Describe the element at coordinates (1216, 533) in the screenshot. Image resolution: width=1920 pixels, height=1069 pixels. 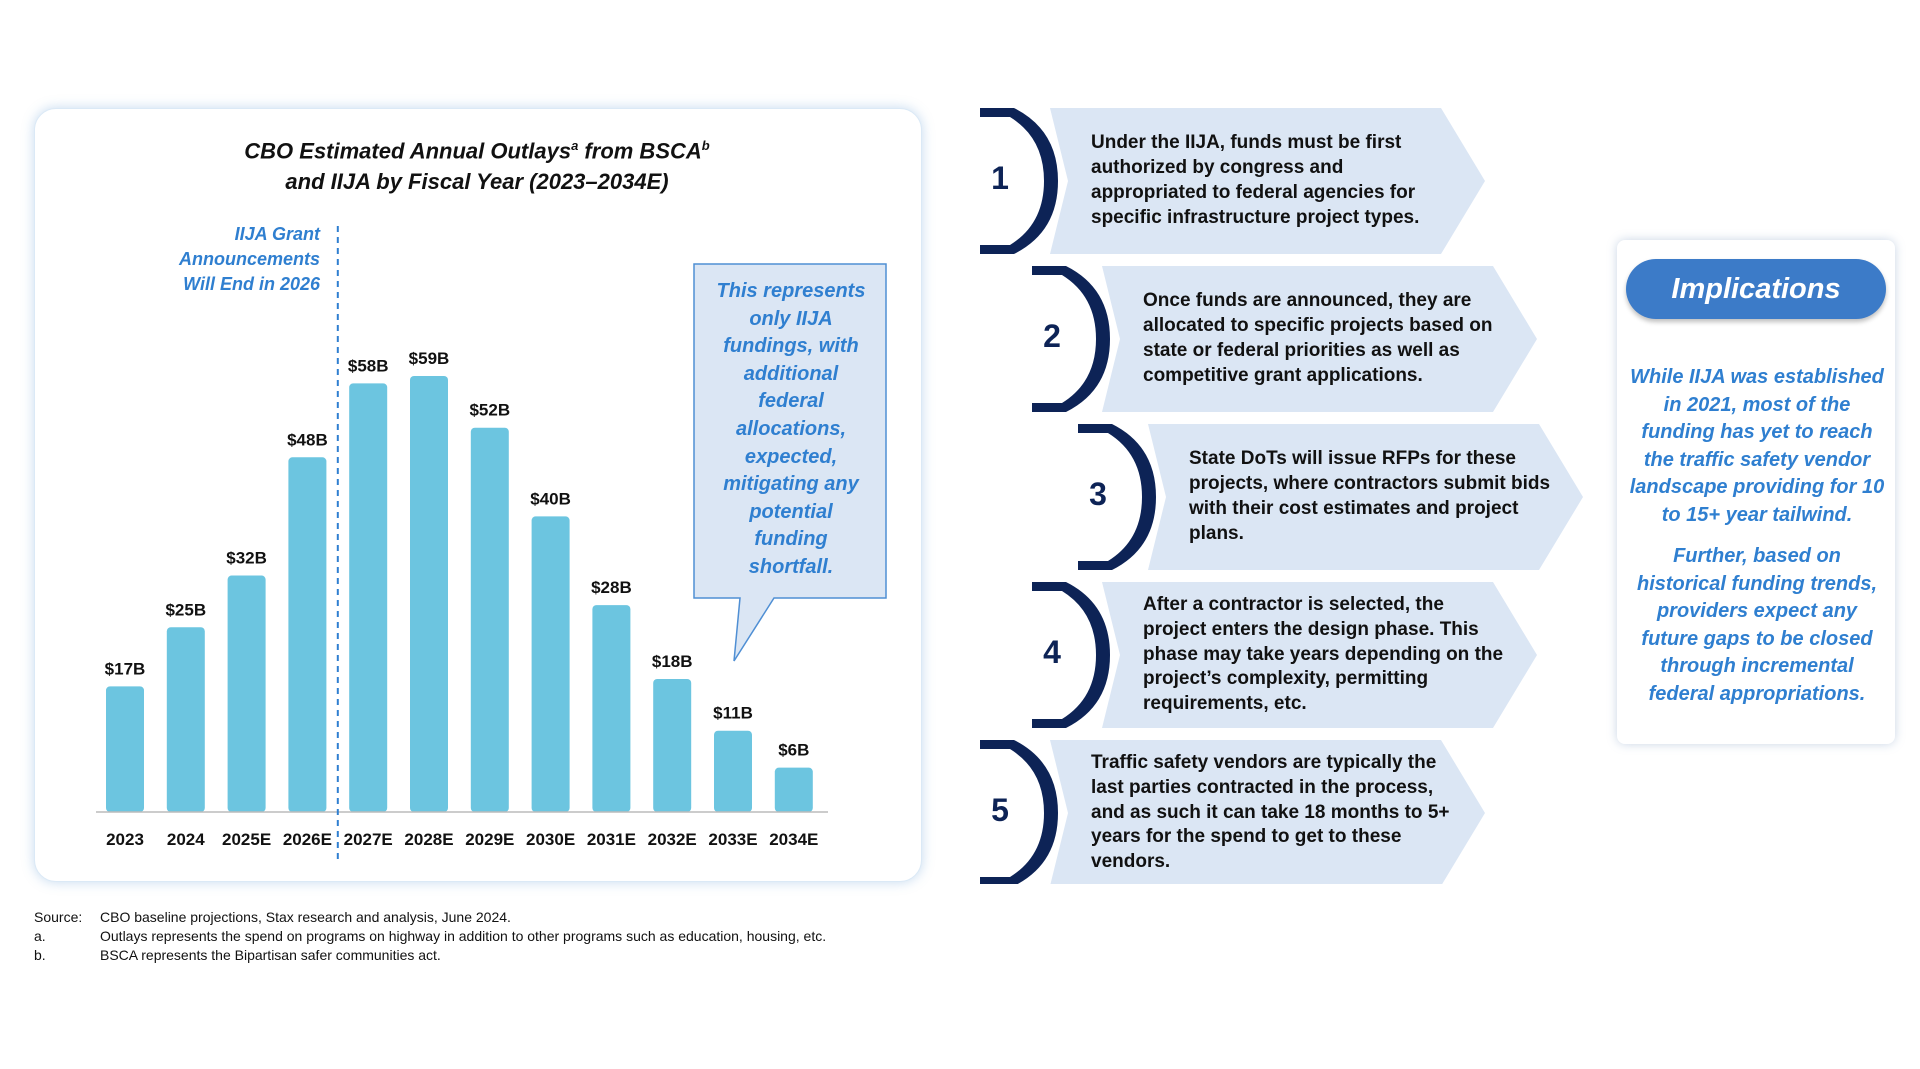
I see `step-text-line: plans.` at that location.